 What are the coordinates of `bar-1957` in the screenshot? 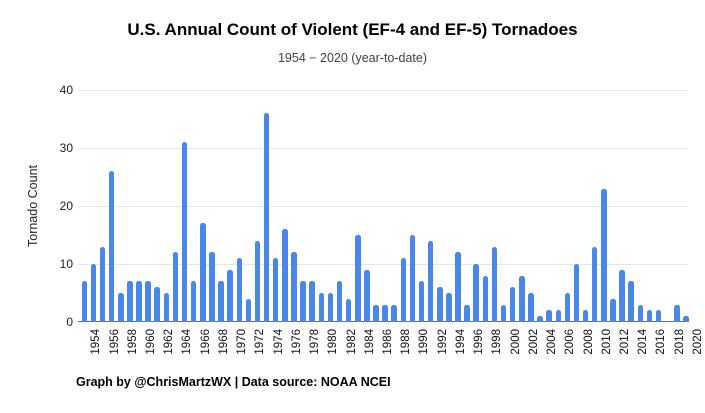 It's located at (111, 246).